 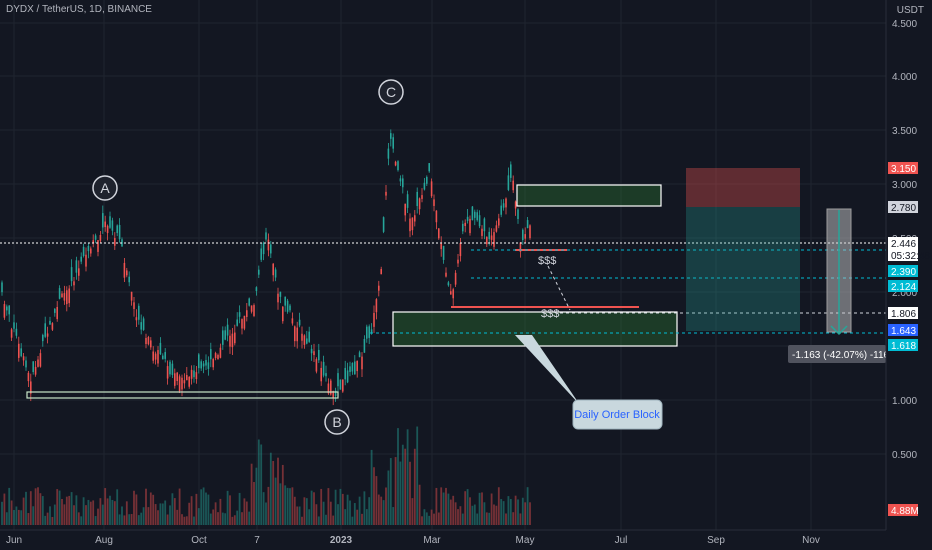 What do you see at coordinates (547, 261) in the screenshot?
I see `liquidity-label-1: $$$` at bounding box center [547, 261].